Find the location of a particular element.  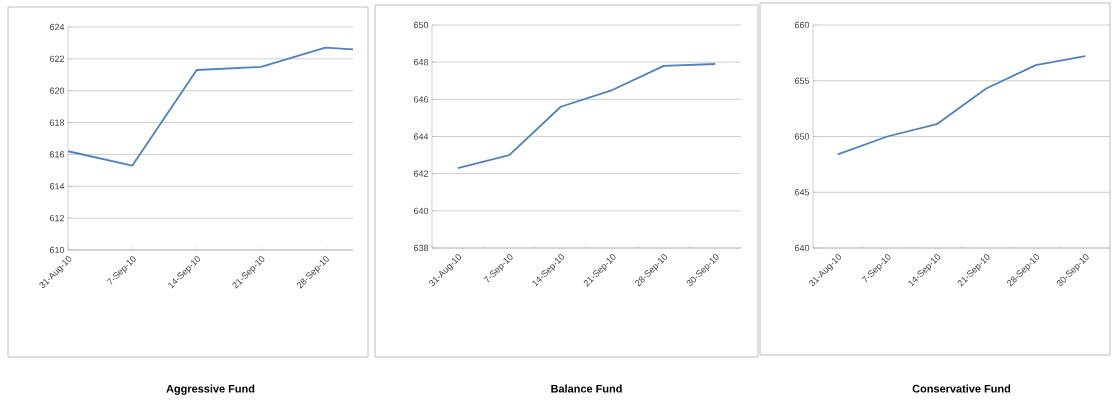

y-tick-label: 646 is located at coordinates (421, 99).